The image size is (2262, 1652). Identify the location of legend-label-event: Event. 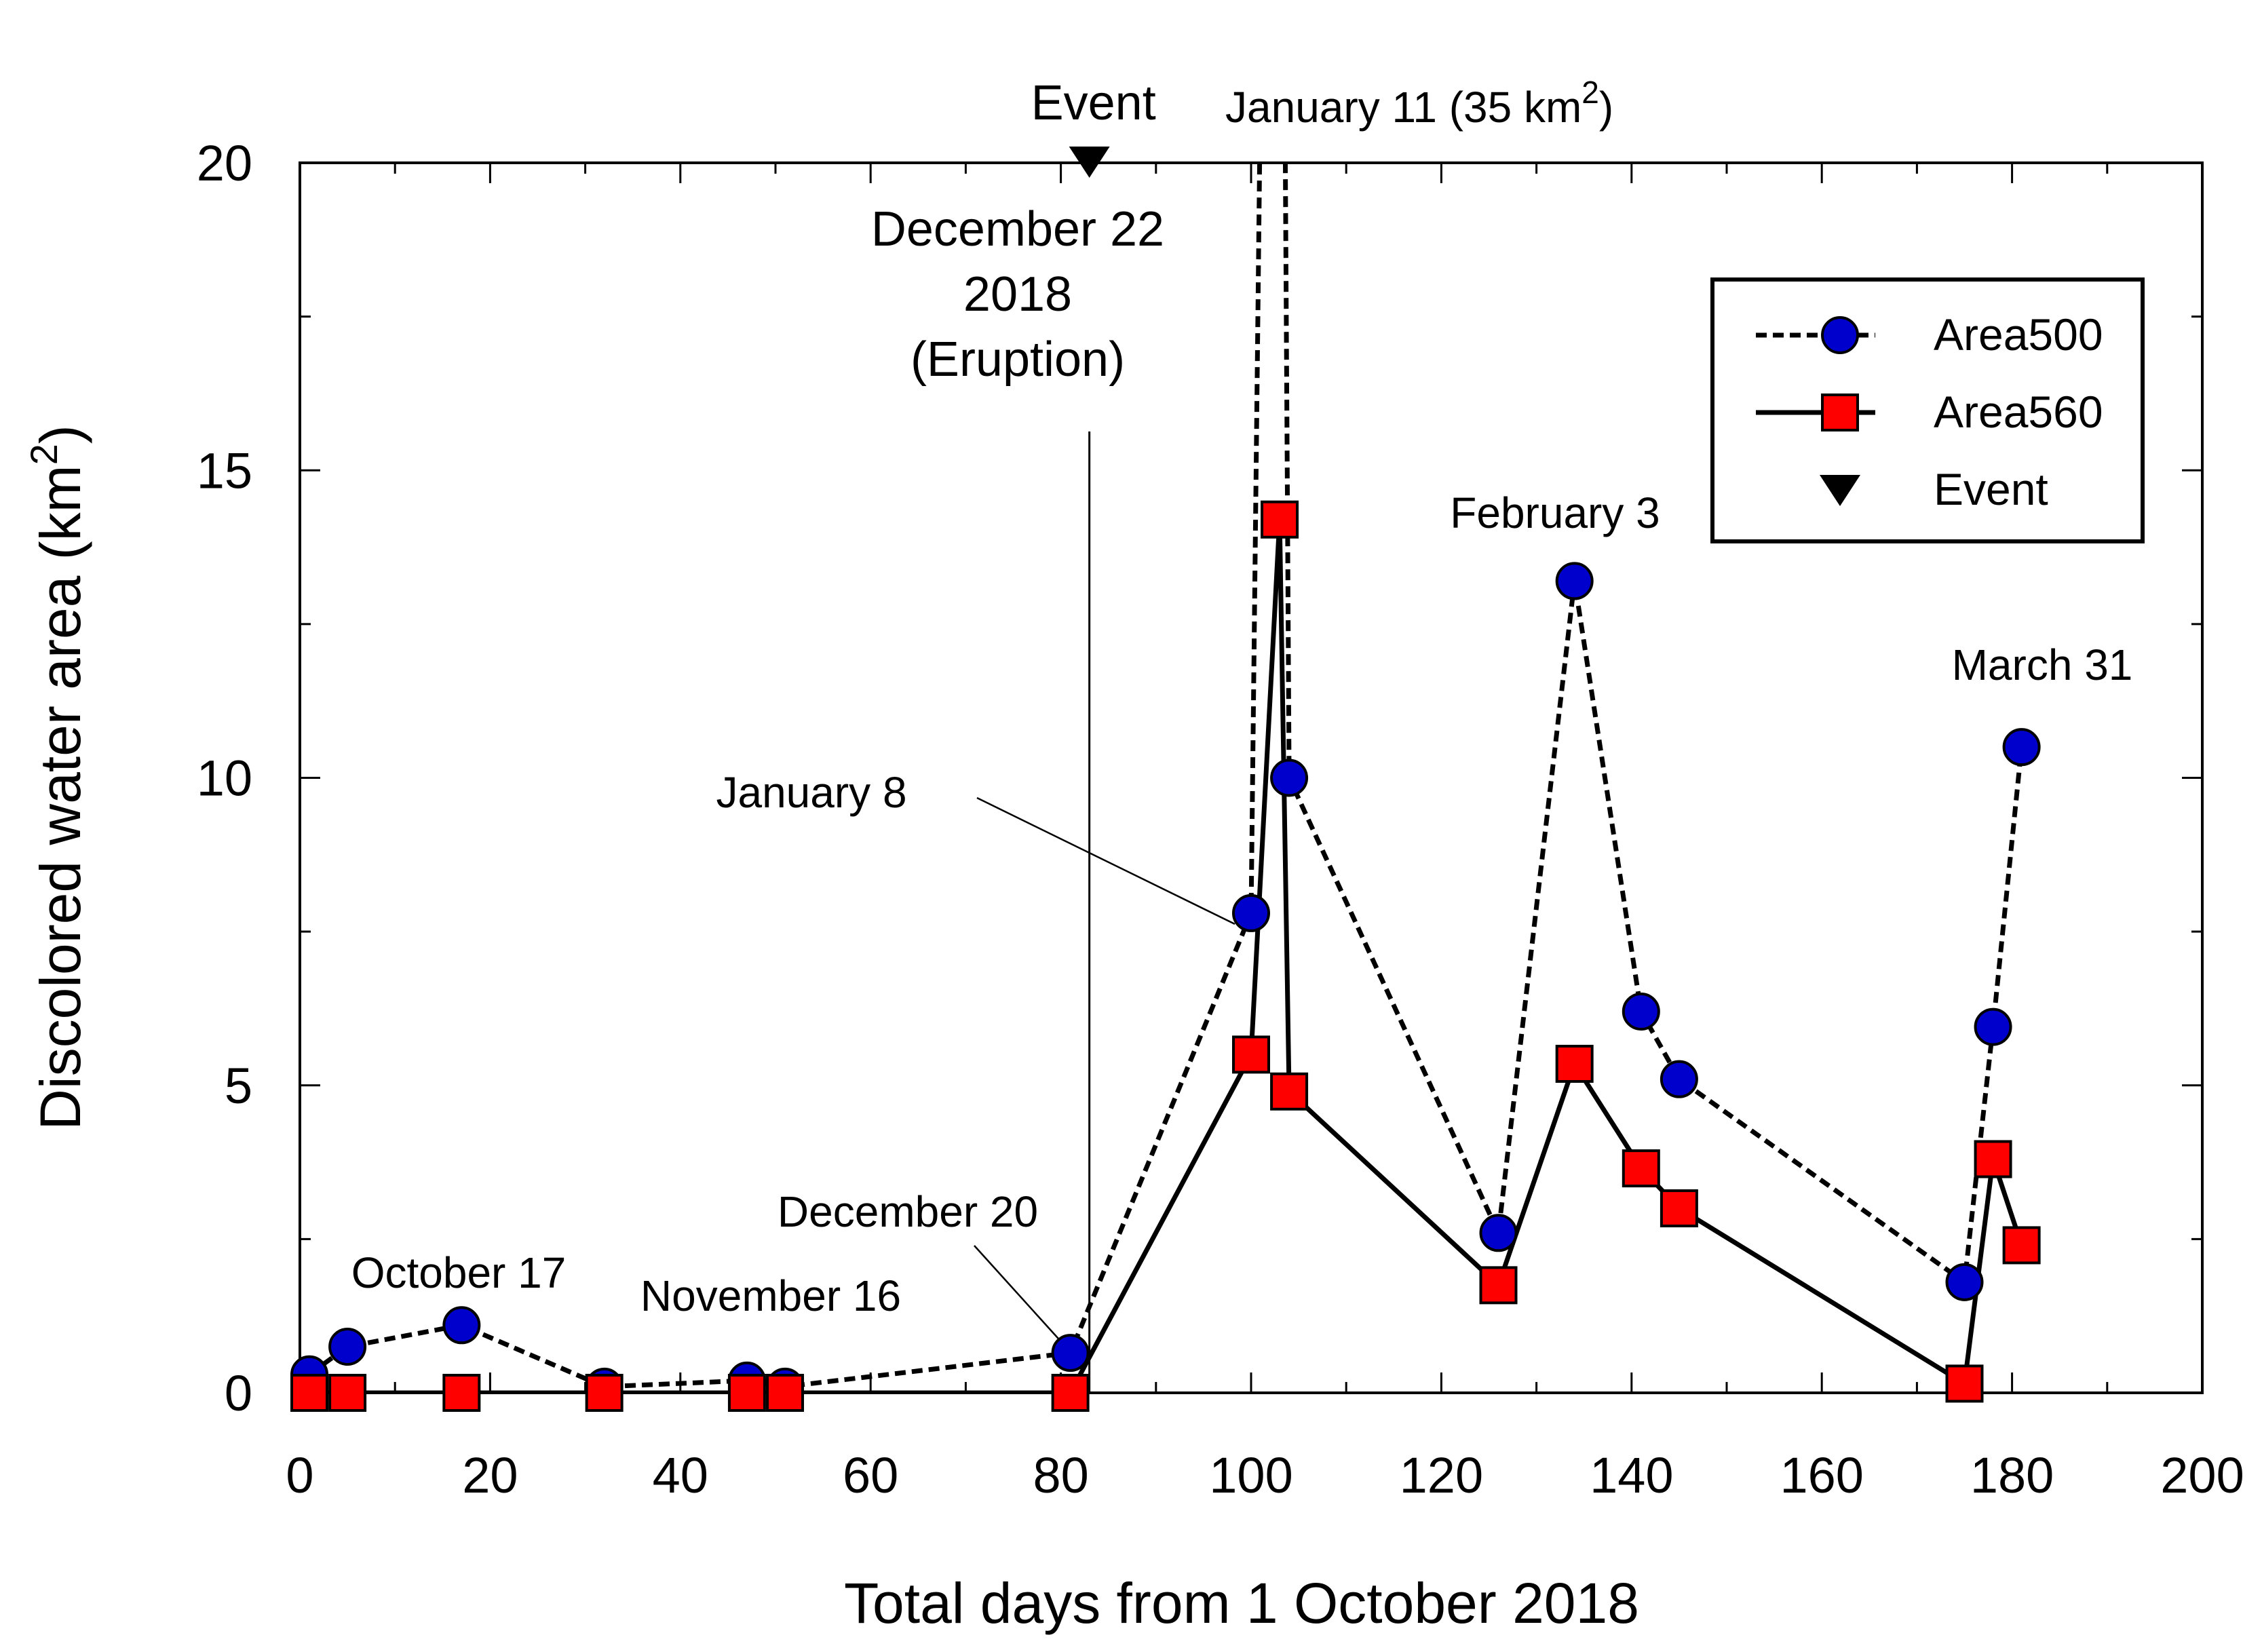
(1991, 489).